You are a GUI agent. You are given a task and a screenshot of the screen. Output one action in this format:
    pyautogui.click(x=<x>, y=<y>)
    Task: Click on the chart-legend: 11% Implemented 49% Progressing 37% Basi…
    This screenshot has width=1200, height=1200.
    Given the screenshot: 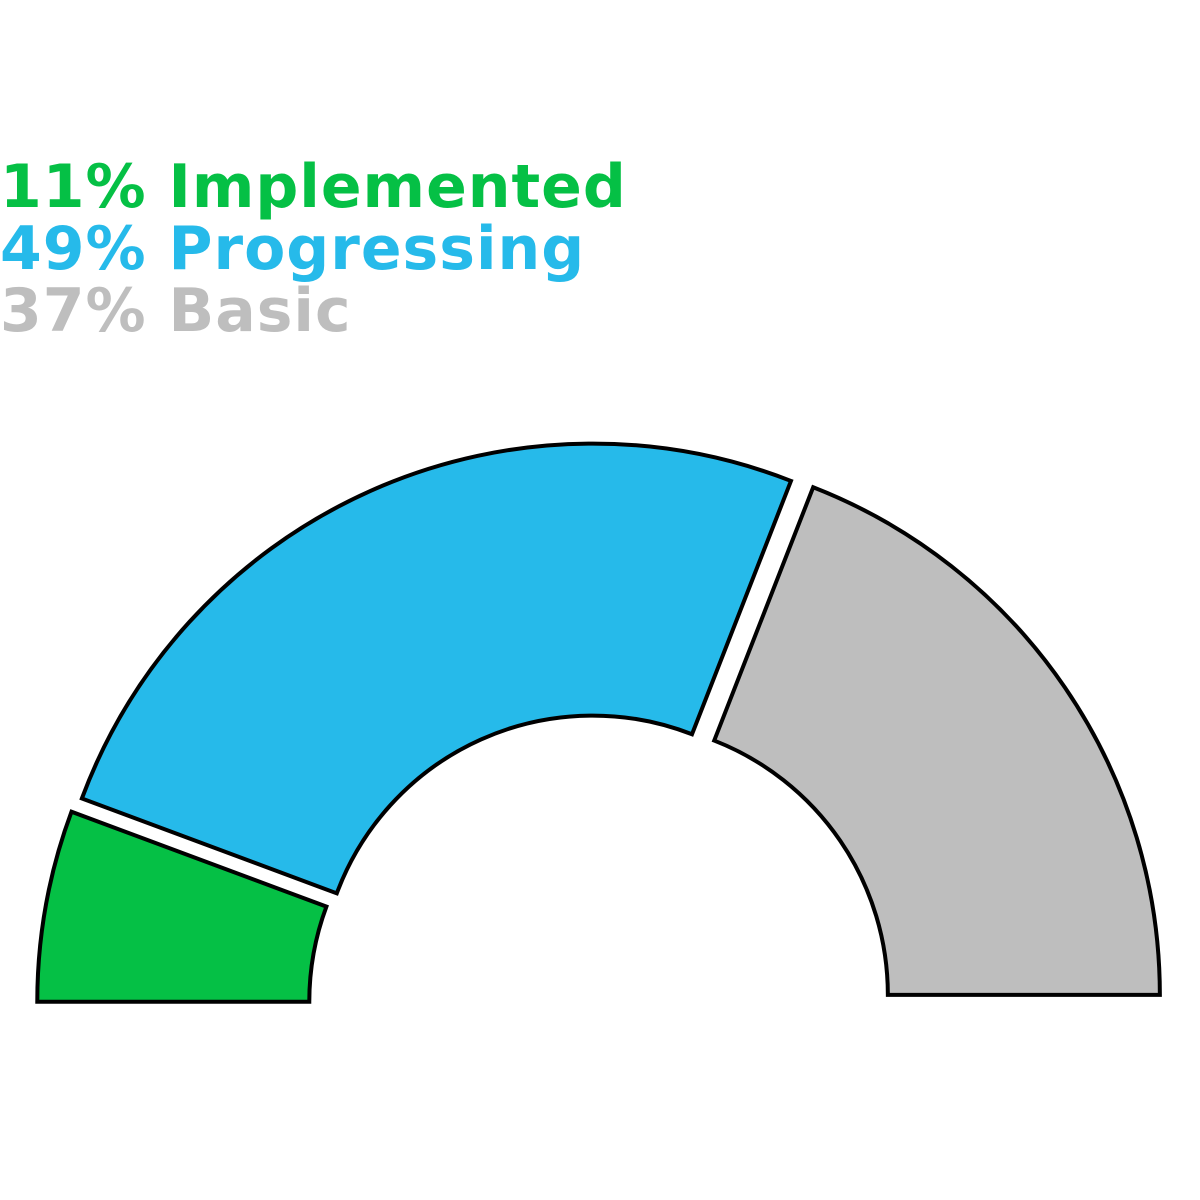 What is the action you would take?
    pyautogui.click(x=313, y=249)
    